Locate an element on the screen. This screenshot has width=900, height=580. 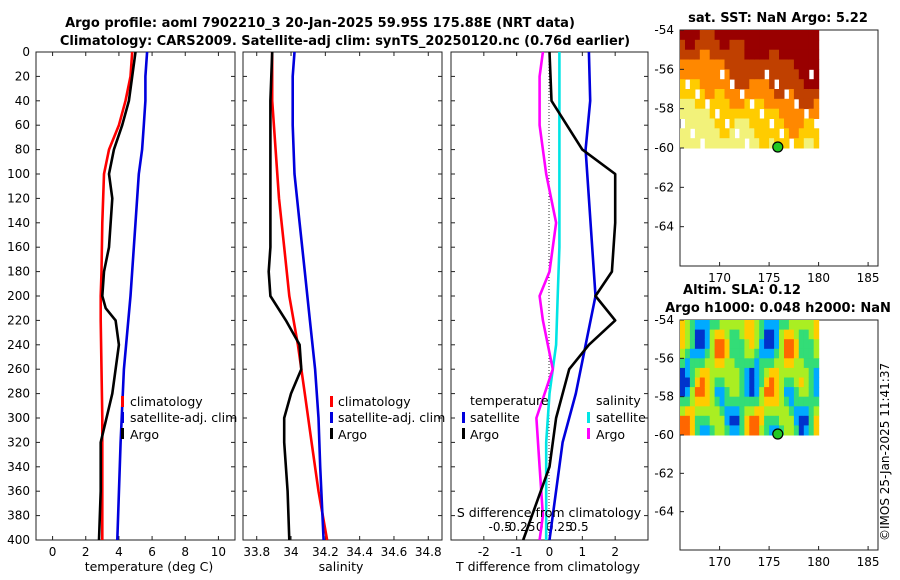
x-tick-label: 0 is located at coordinates (53, 552).